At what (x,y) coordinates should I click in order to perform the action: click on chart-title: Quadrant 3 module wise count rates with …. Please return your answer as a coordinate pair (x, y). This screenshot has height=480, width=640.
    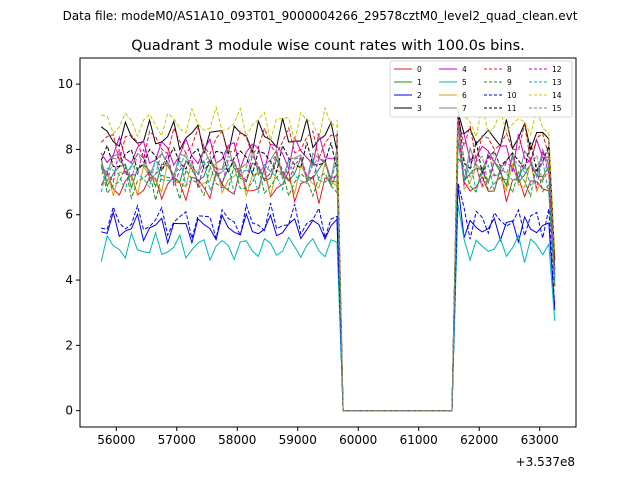
    Looking at the image, I should click on (328, 46).